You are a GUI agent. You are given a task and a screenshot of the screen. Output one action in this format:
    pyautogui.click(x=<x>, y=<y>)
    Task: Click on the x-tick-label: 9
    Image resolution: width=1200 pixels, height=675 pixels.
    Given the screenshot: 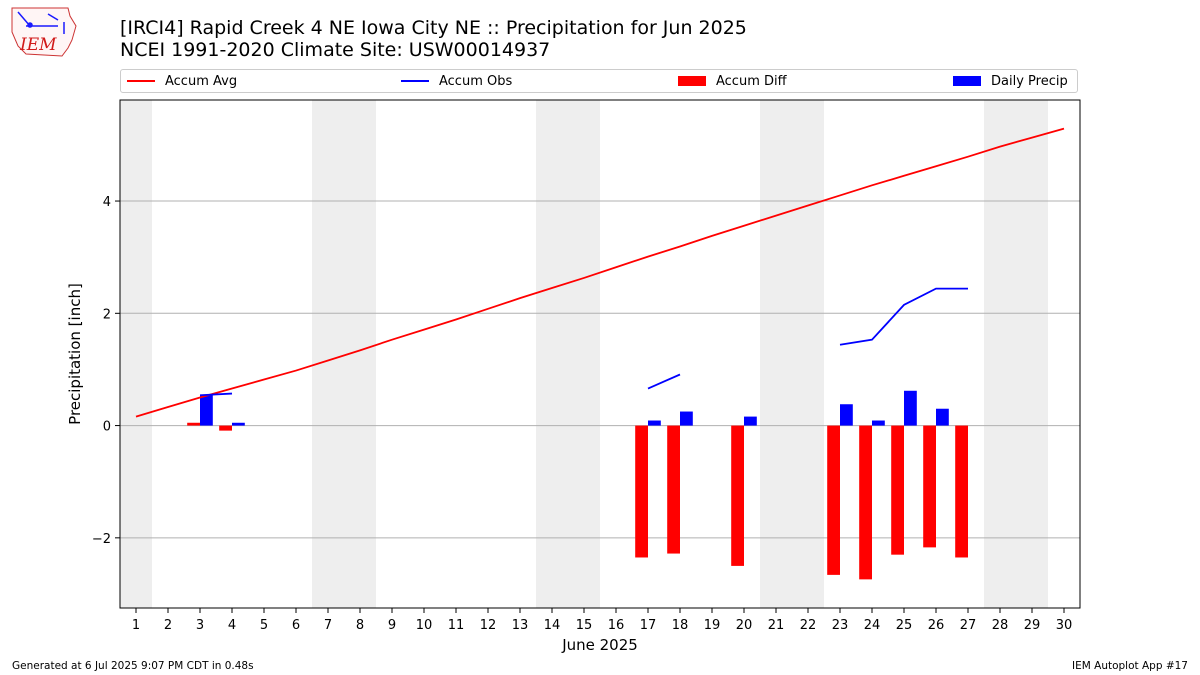 What is the action you would take?
    pyautogui.click(x=392, y=625)
    